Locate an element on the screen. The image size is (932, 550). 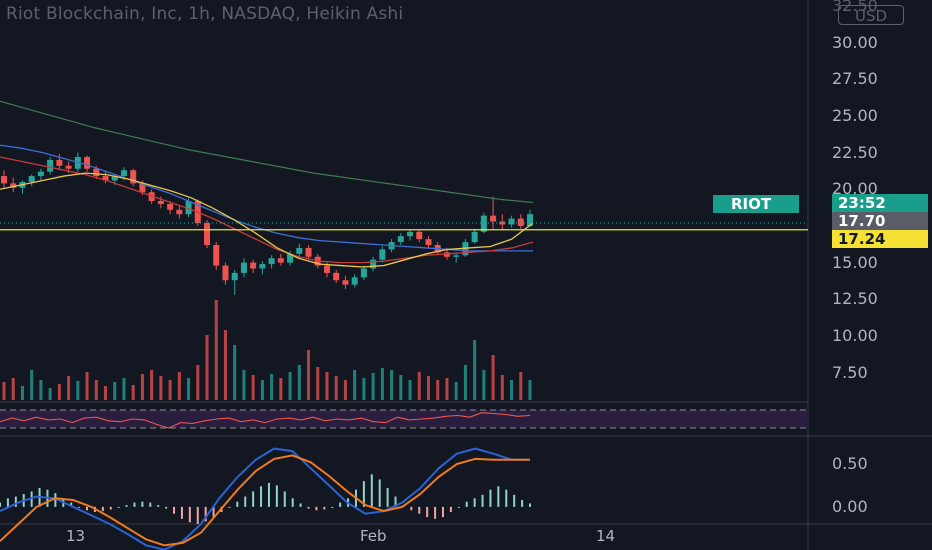
time-axis-label: 14 is located at coordinates (606, 536).